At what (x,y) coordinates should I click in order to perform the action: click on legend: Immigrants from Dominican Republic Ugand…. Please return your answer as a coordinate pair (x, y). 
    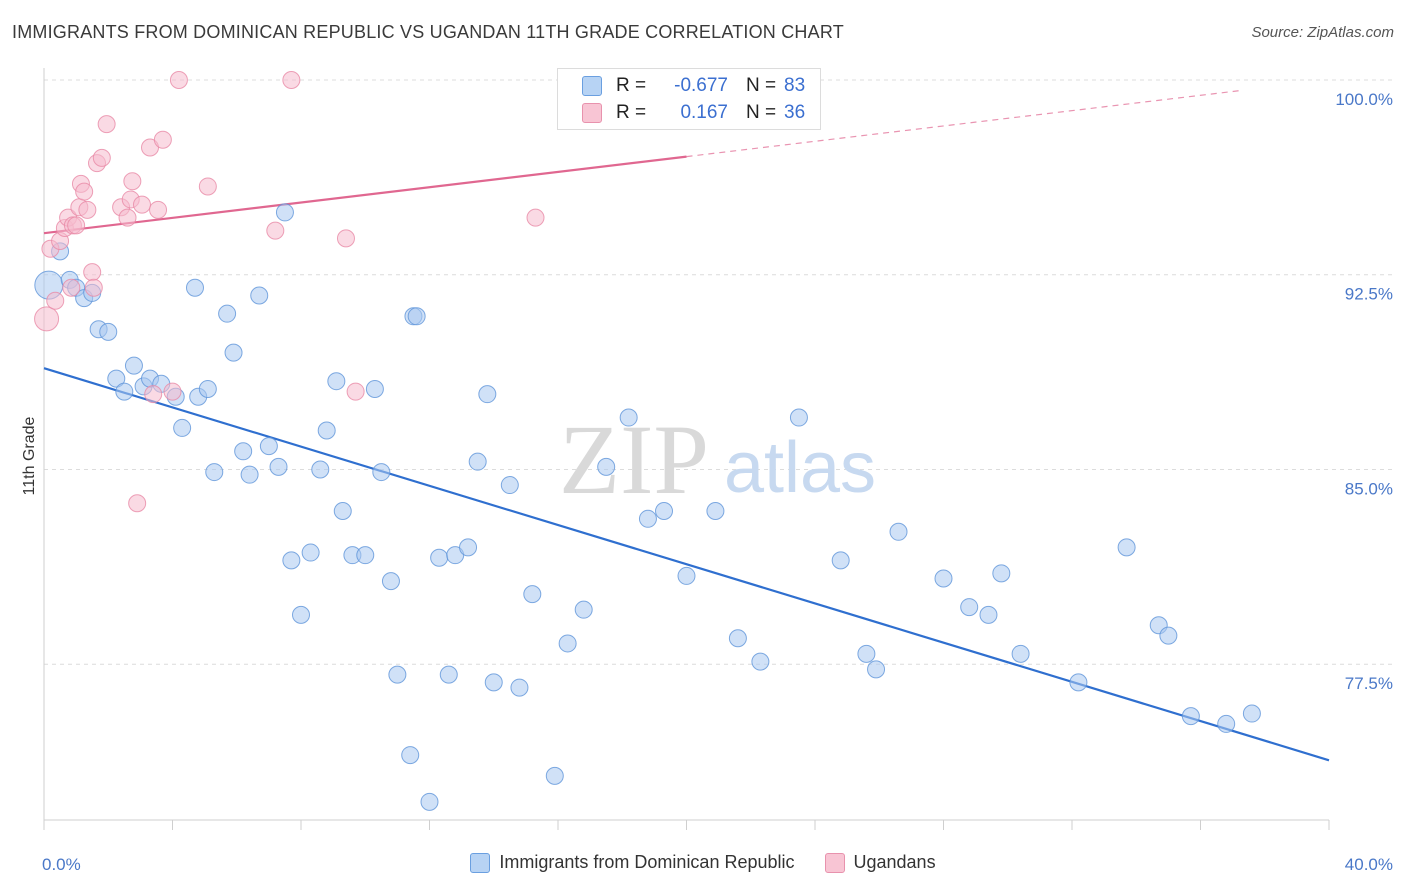
    Looking at the image, I should click on (703, 862).